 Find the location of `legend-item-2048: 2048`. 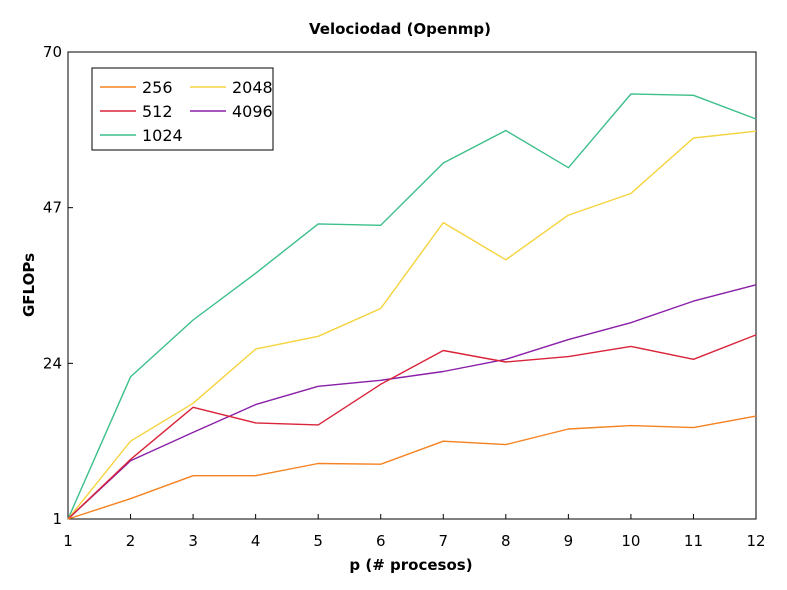

legend-item-2048: 2048 is located at coordinates (231, 87).